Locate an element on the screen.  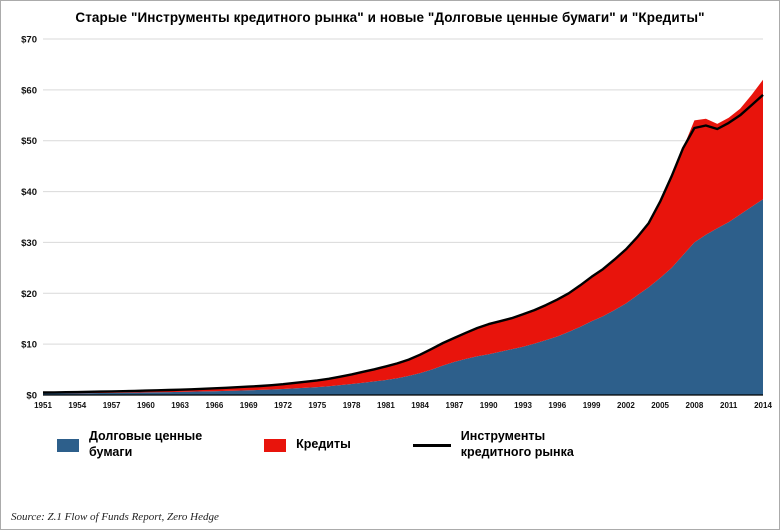
svg-text: $0 is located at coordinates (31, 396).